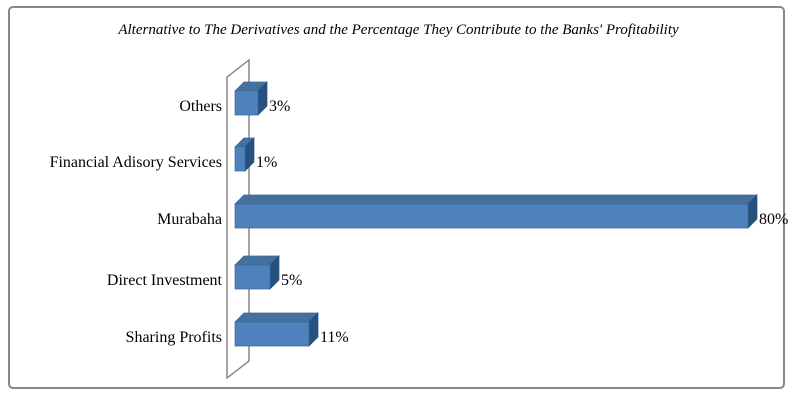 This screenshot has width=797, height=400. I want to click on category-label: Murabaha, so click(189, 219).